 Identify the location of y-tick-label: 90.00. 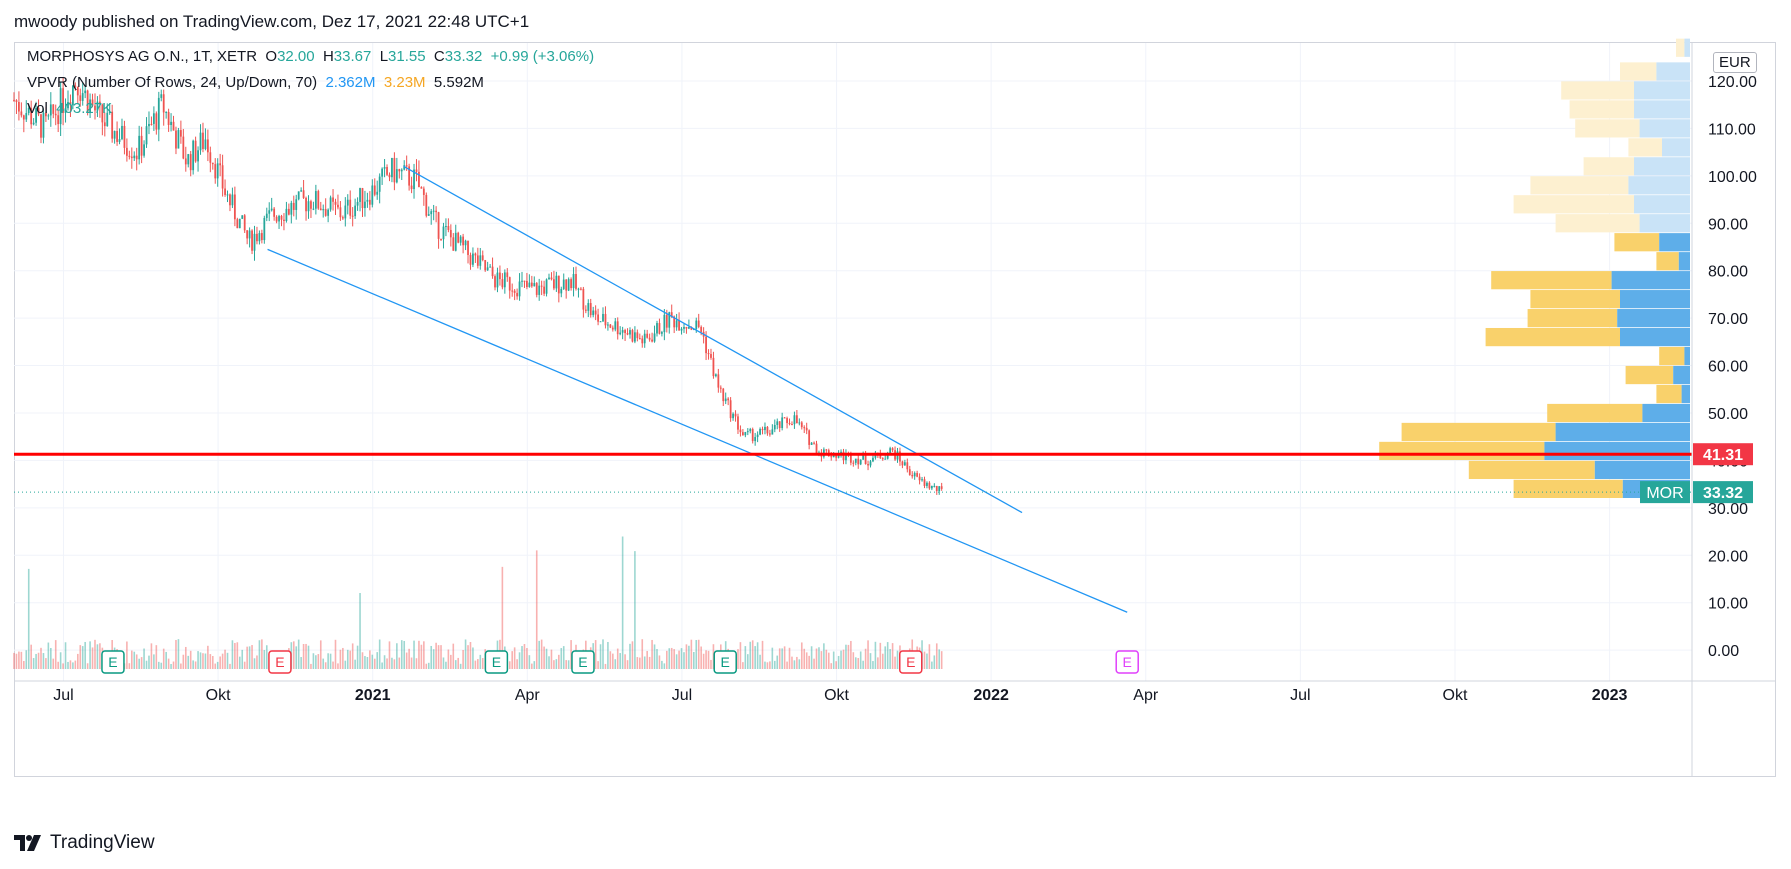
(1728, 224).